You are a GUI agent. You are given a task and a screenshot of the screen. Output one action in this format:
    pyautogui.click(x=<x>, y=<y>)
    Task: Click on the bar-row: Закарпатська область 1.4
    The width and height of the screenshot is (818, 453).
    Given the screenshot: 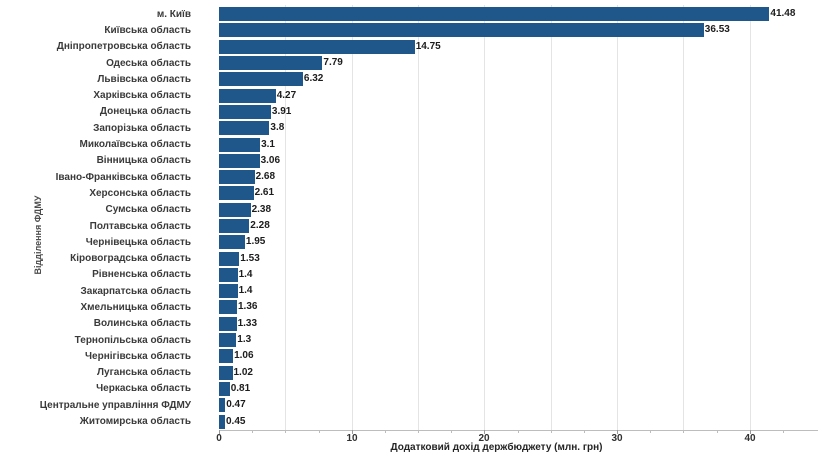 What is the action you would take?
    pyautogui.click(x=409, y=291)
    